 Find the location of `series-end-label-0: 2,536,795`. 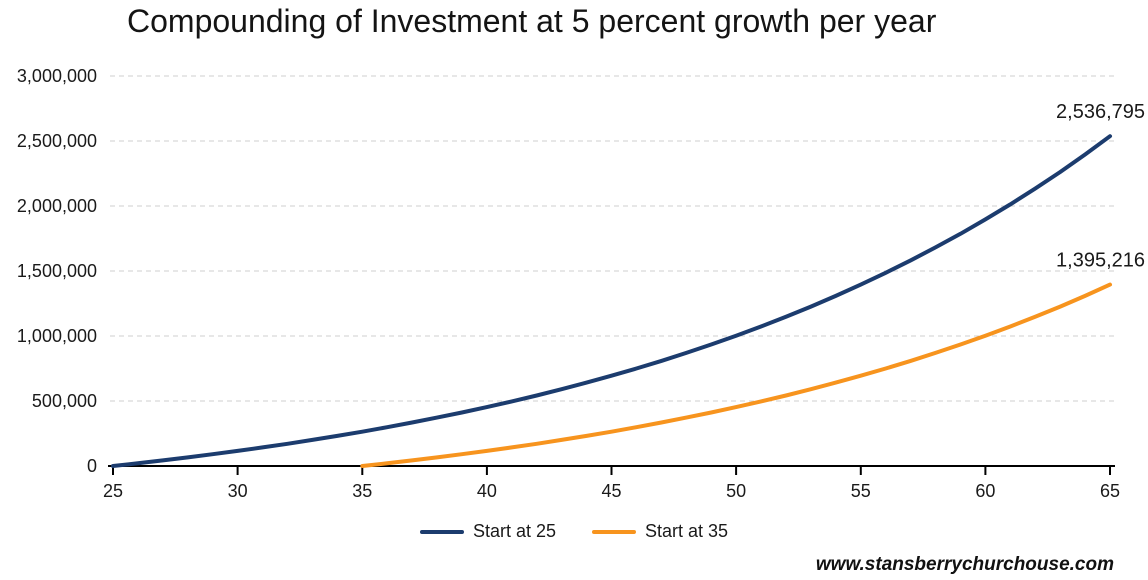

series-end-label-0: 2,536,795 is located at coordinates (1100, 112).